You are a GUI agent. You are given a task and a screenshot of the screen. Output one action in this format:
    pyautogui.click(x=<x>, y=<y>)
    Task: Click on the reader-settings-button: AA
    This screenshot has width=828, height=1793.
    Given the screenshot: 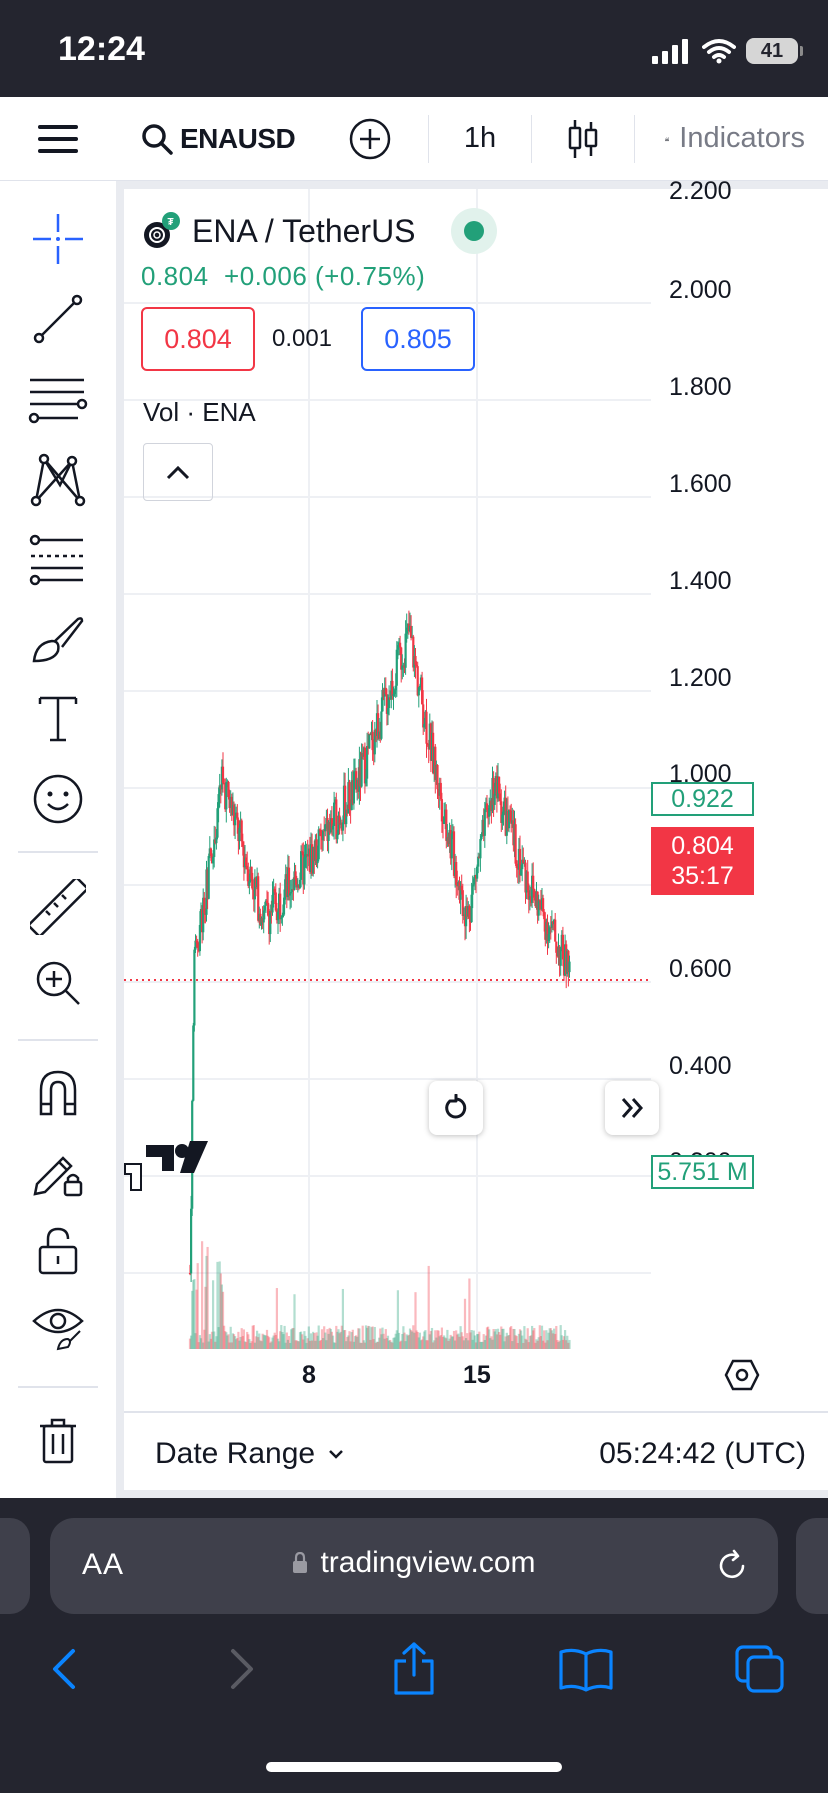 What is the action you would take?
    pyautogui.click(x=103, y=1564)
    